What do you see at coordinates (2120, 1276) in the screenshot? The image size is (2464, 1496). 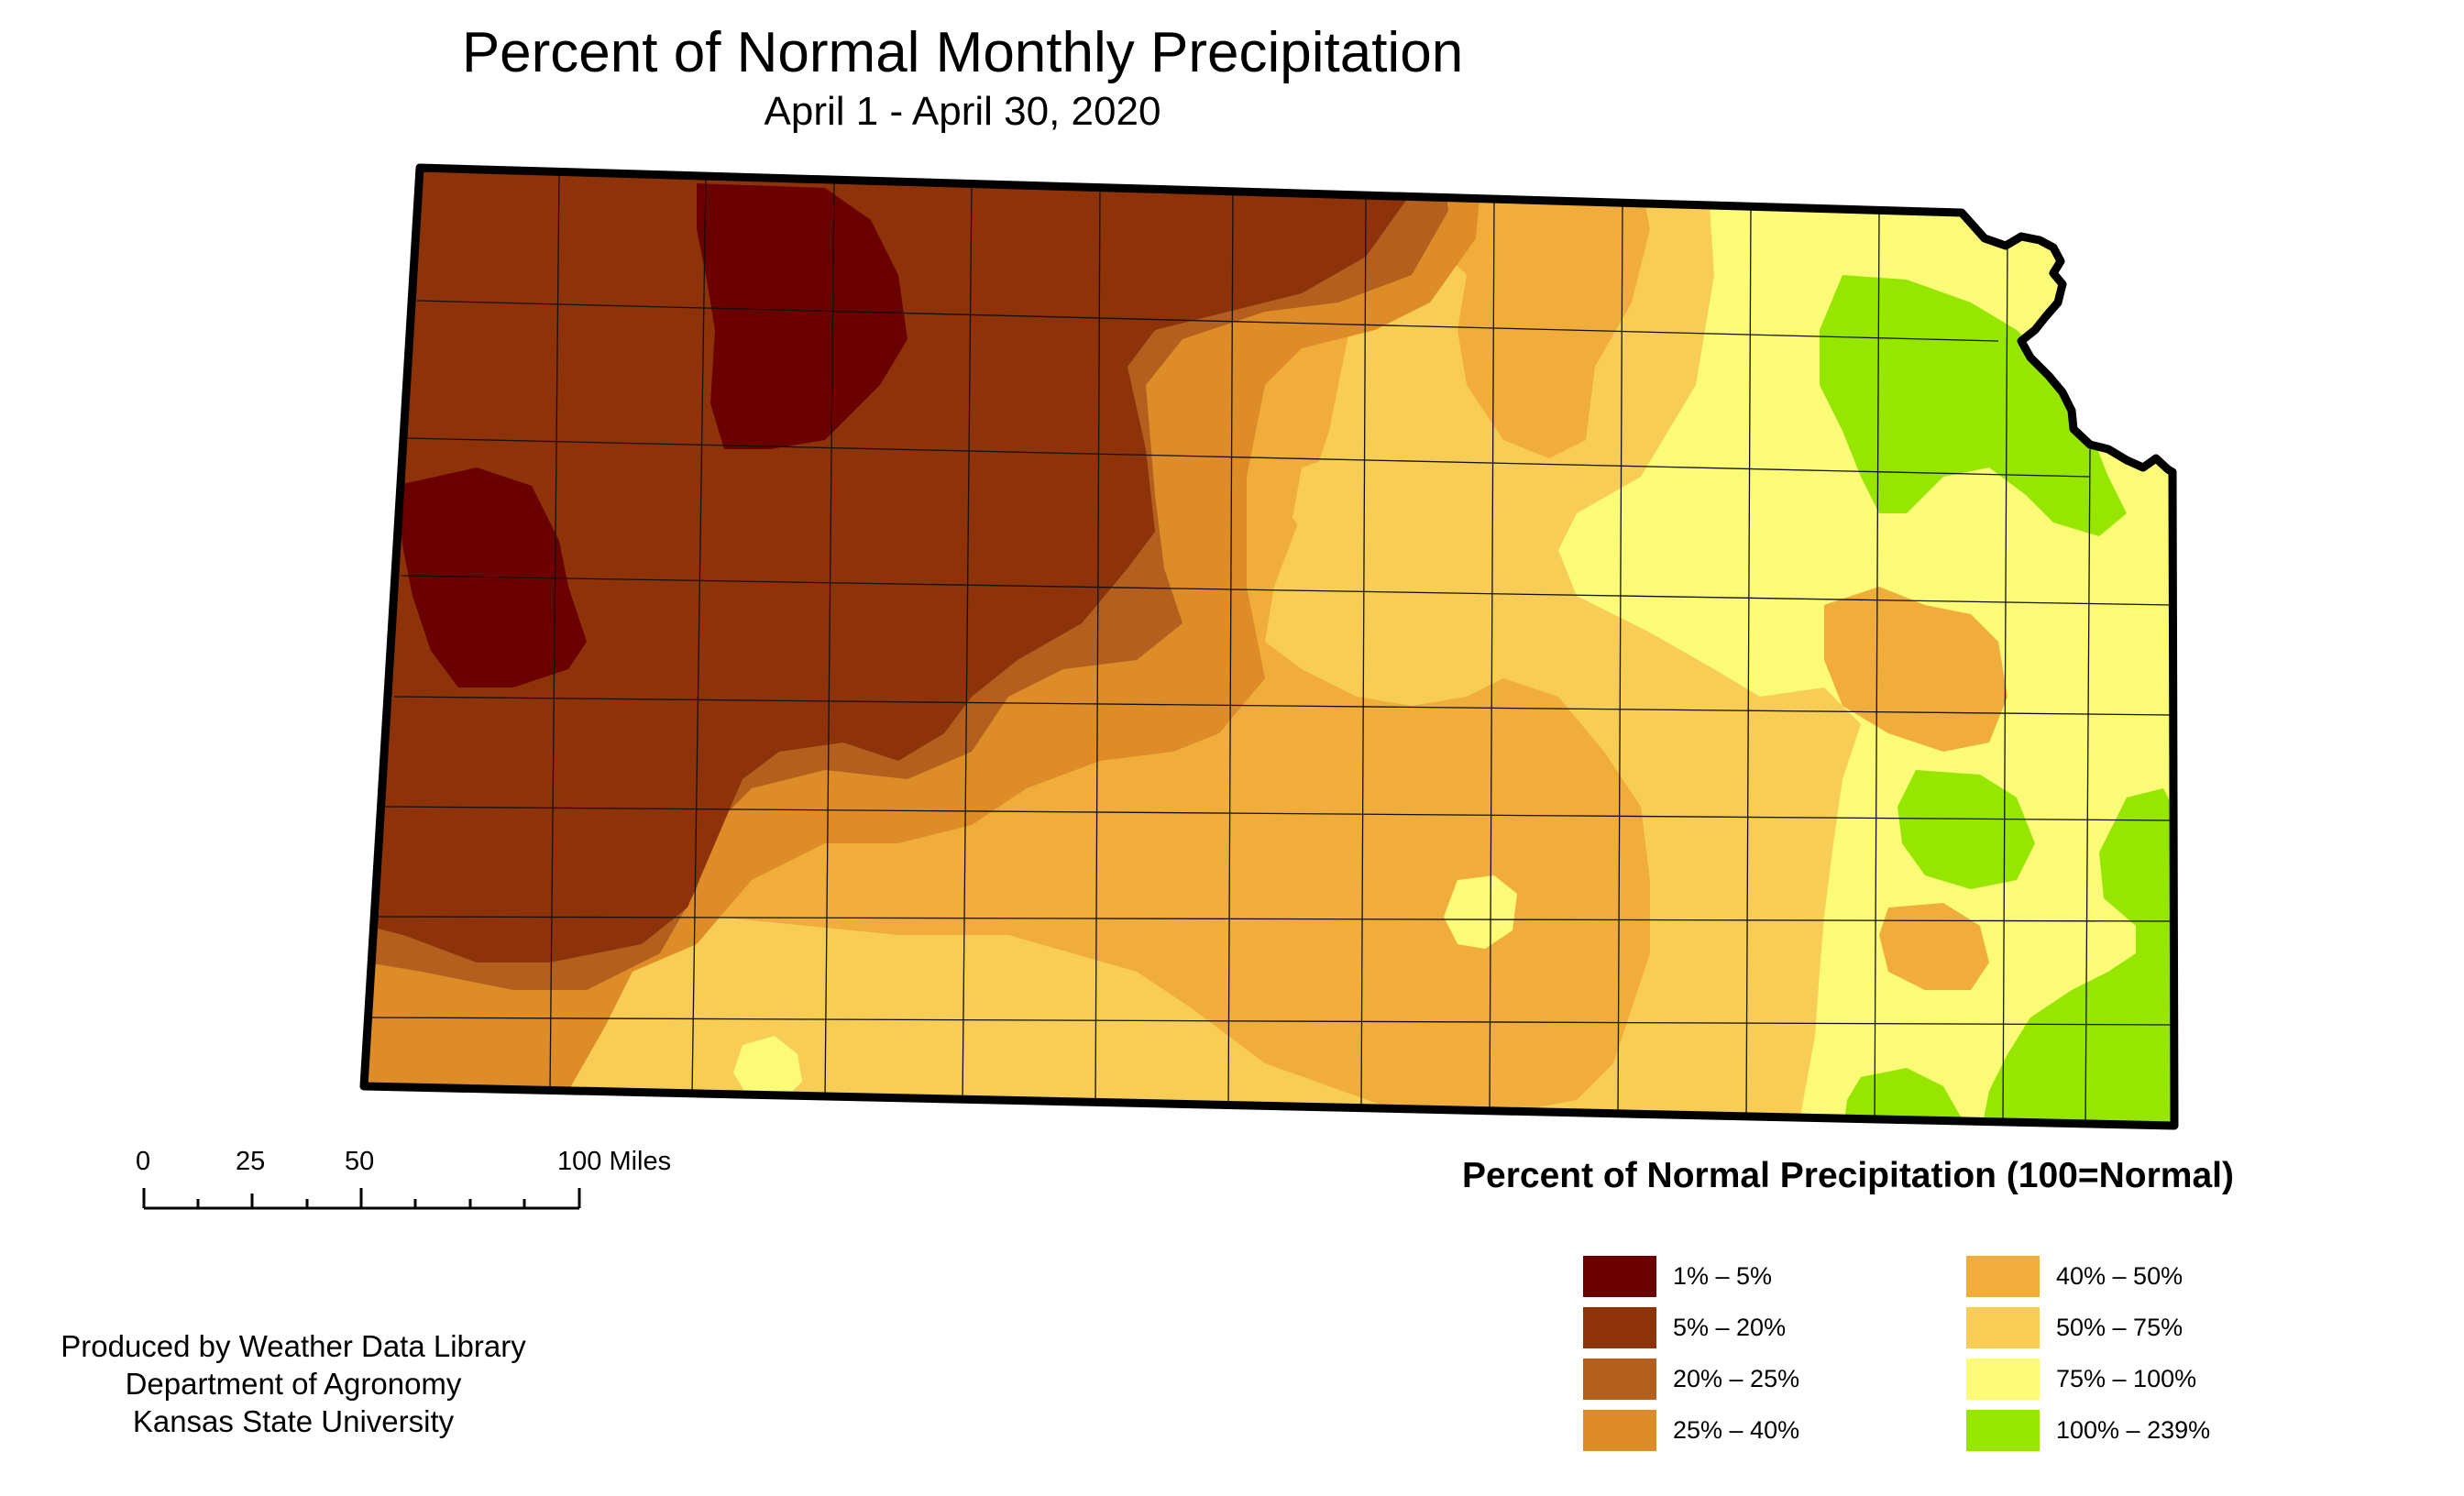 I see `legend-label: 40% – 50%` at bounding box center [2120, 1276].